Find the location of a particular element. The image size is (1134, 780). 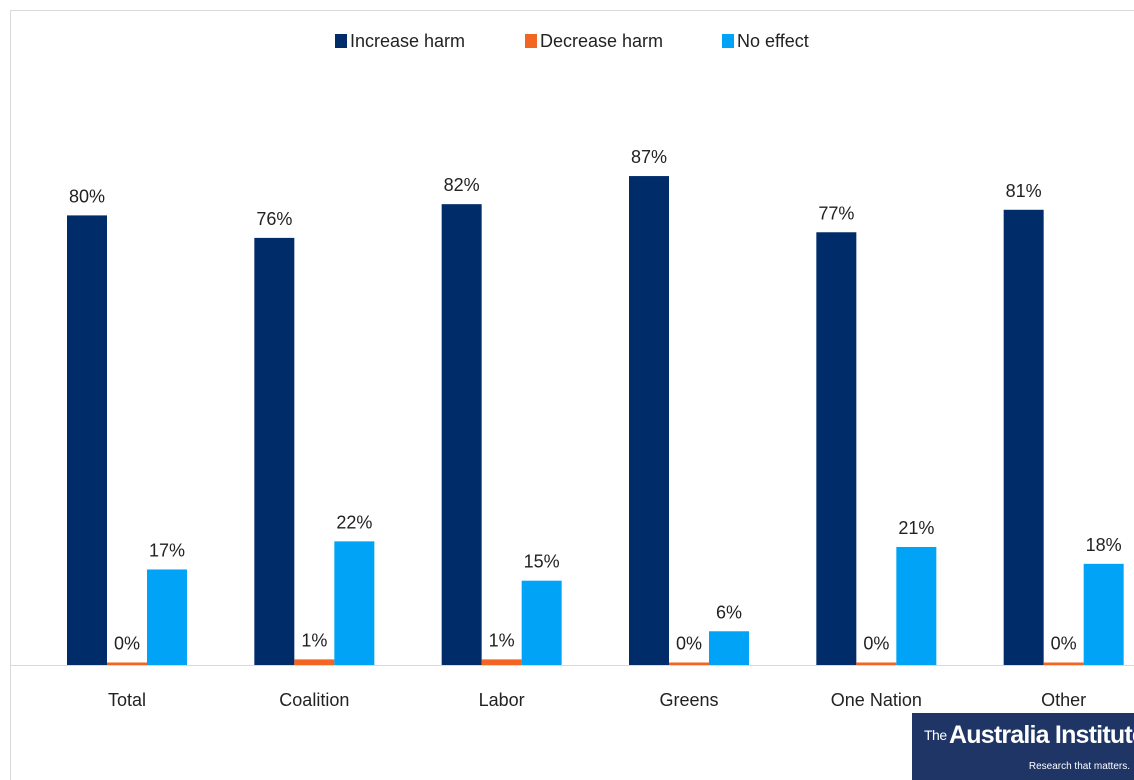

data-label: 87% is located at coordinates (649, 157).